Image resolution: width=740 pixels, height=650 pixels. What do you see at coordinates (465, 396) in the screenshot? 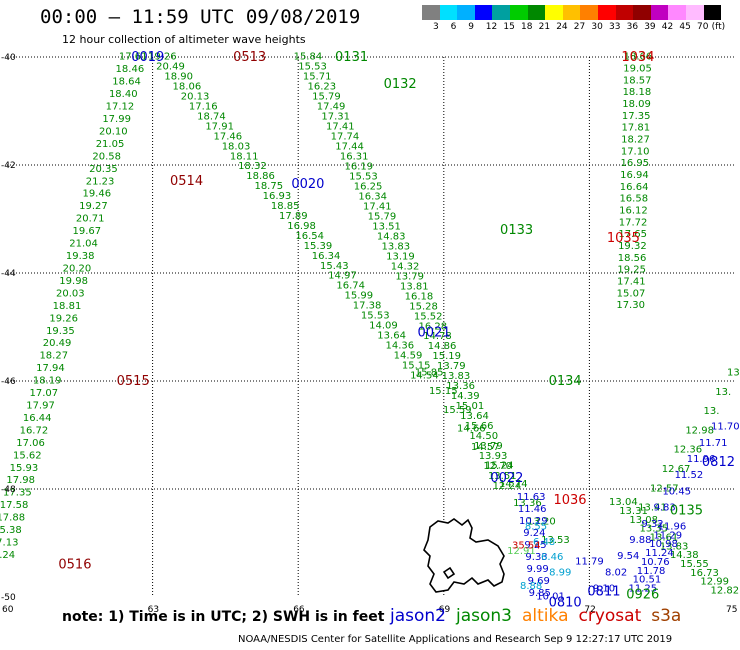
I see `wave-height-value: 14.39` at bounding box center [465, 396].